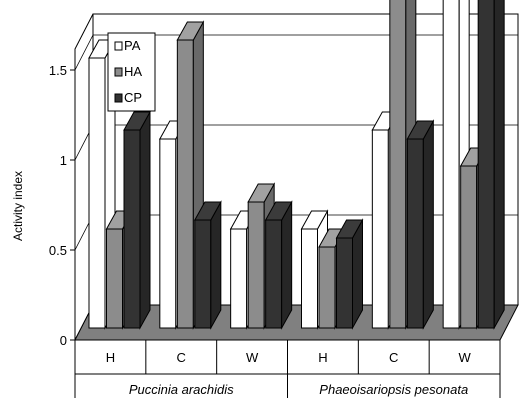 The image size is (521, 401). What do you see at coordinates (58, 250) in the screenshot?
I see `y-tick-label: 0.5` at bounding box center [58, 250].